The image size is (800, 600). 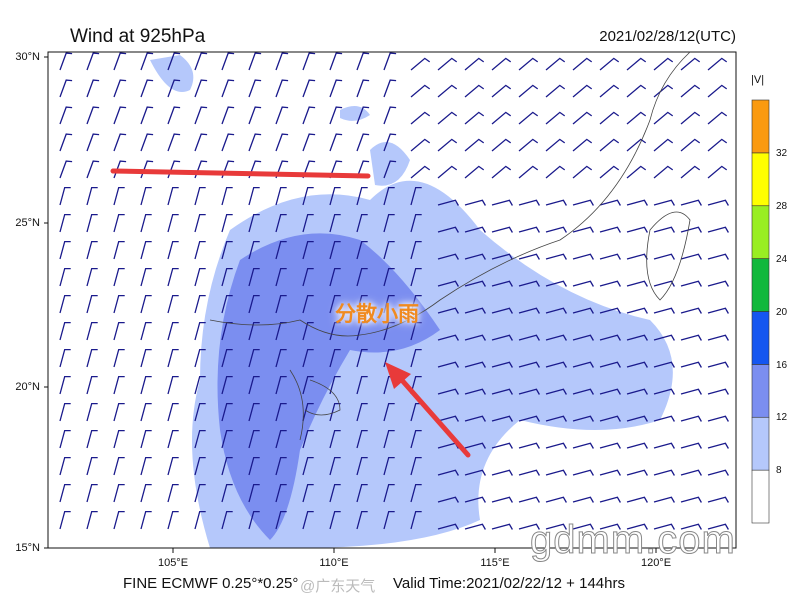 I want to click on rain-annotation: 分散小雨, so click(x=377, y=314).